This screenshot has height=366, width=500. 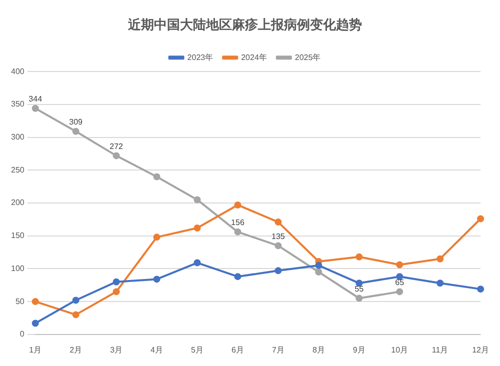 What do you see at coordinates (17, 169) in the screenshot?
I see `y-tick-label: 250` at bounding box center [17, 169].